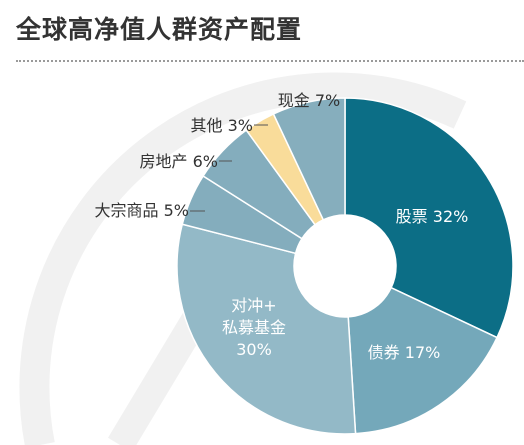  Describe the element at coordinates (222, 125) in the screenshot. I see `slice-label-5: 其他 3%` at that location.